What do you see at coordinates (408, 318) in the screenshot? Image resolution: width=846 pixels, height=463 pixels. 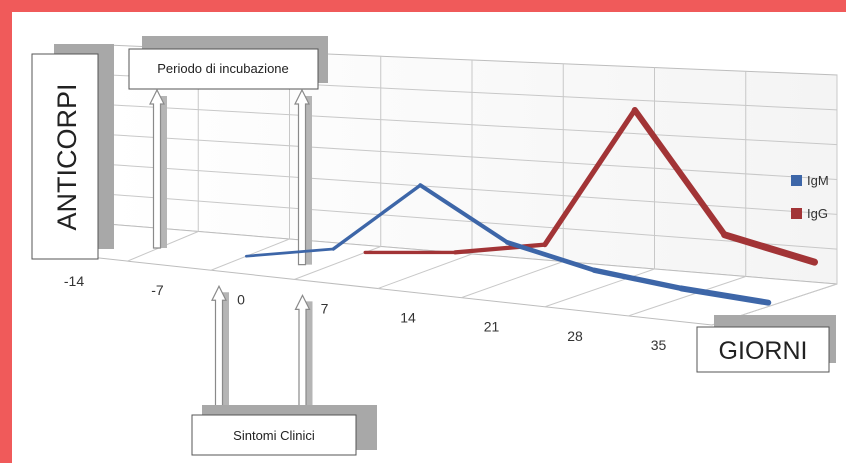 I see `x-tick-label: 14` at bounding box center [408, 318].